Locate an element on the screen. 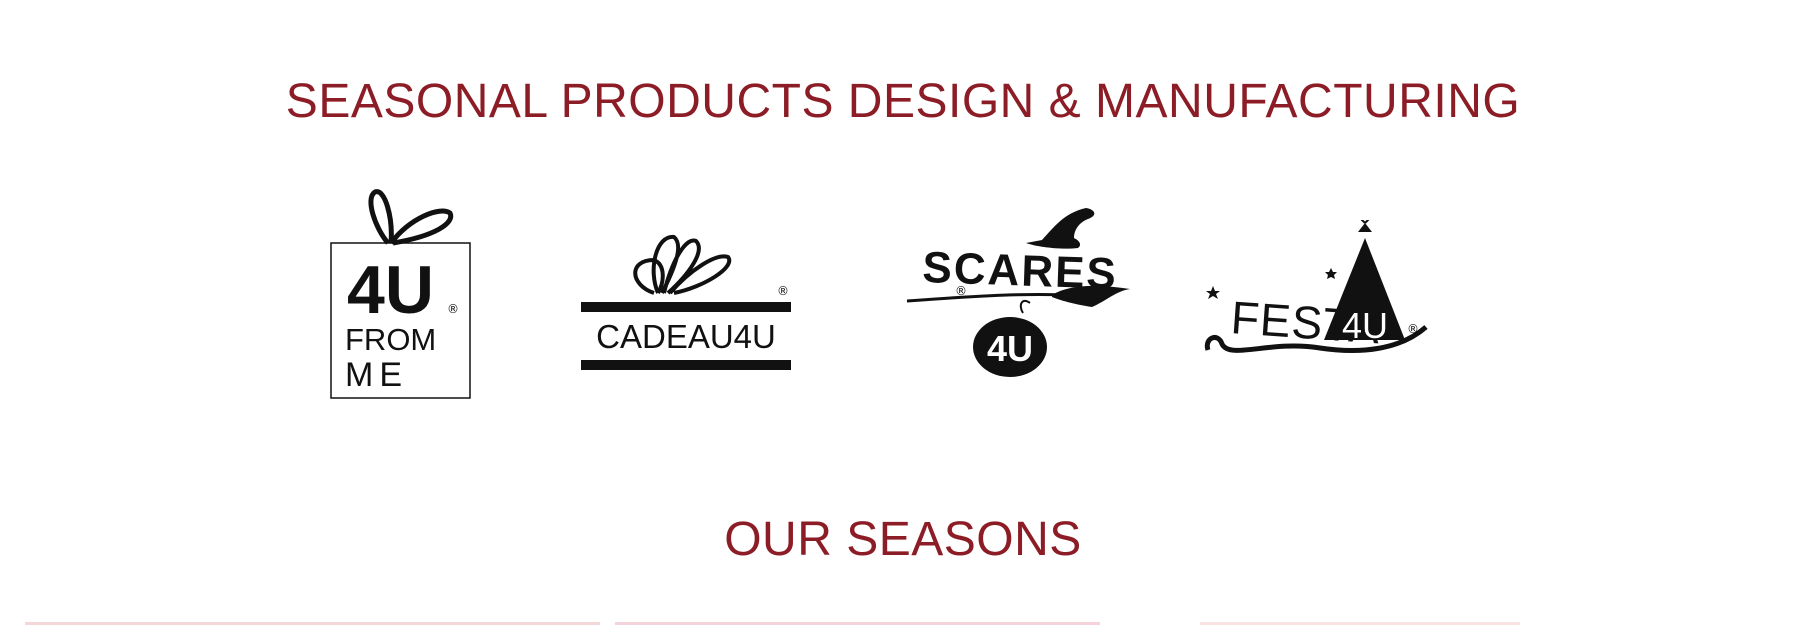  brand-logo-festa4u: FESTA 4U ® is located at coordinates (1315, 295).